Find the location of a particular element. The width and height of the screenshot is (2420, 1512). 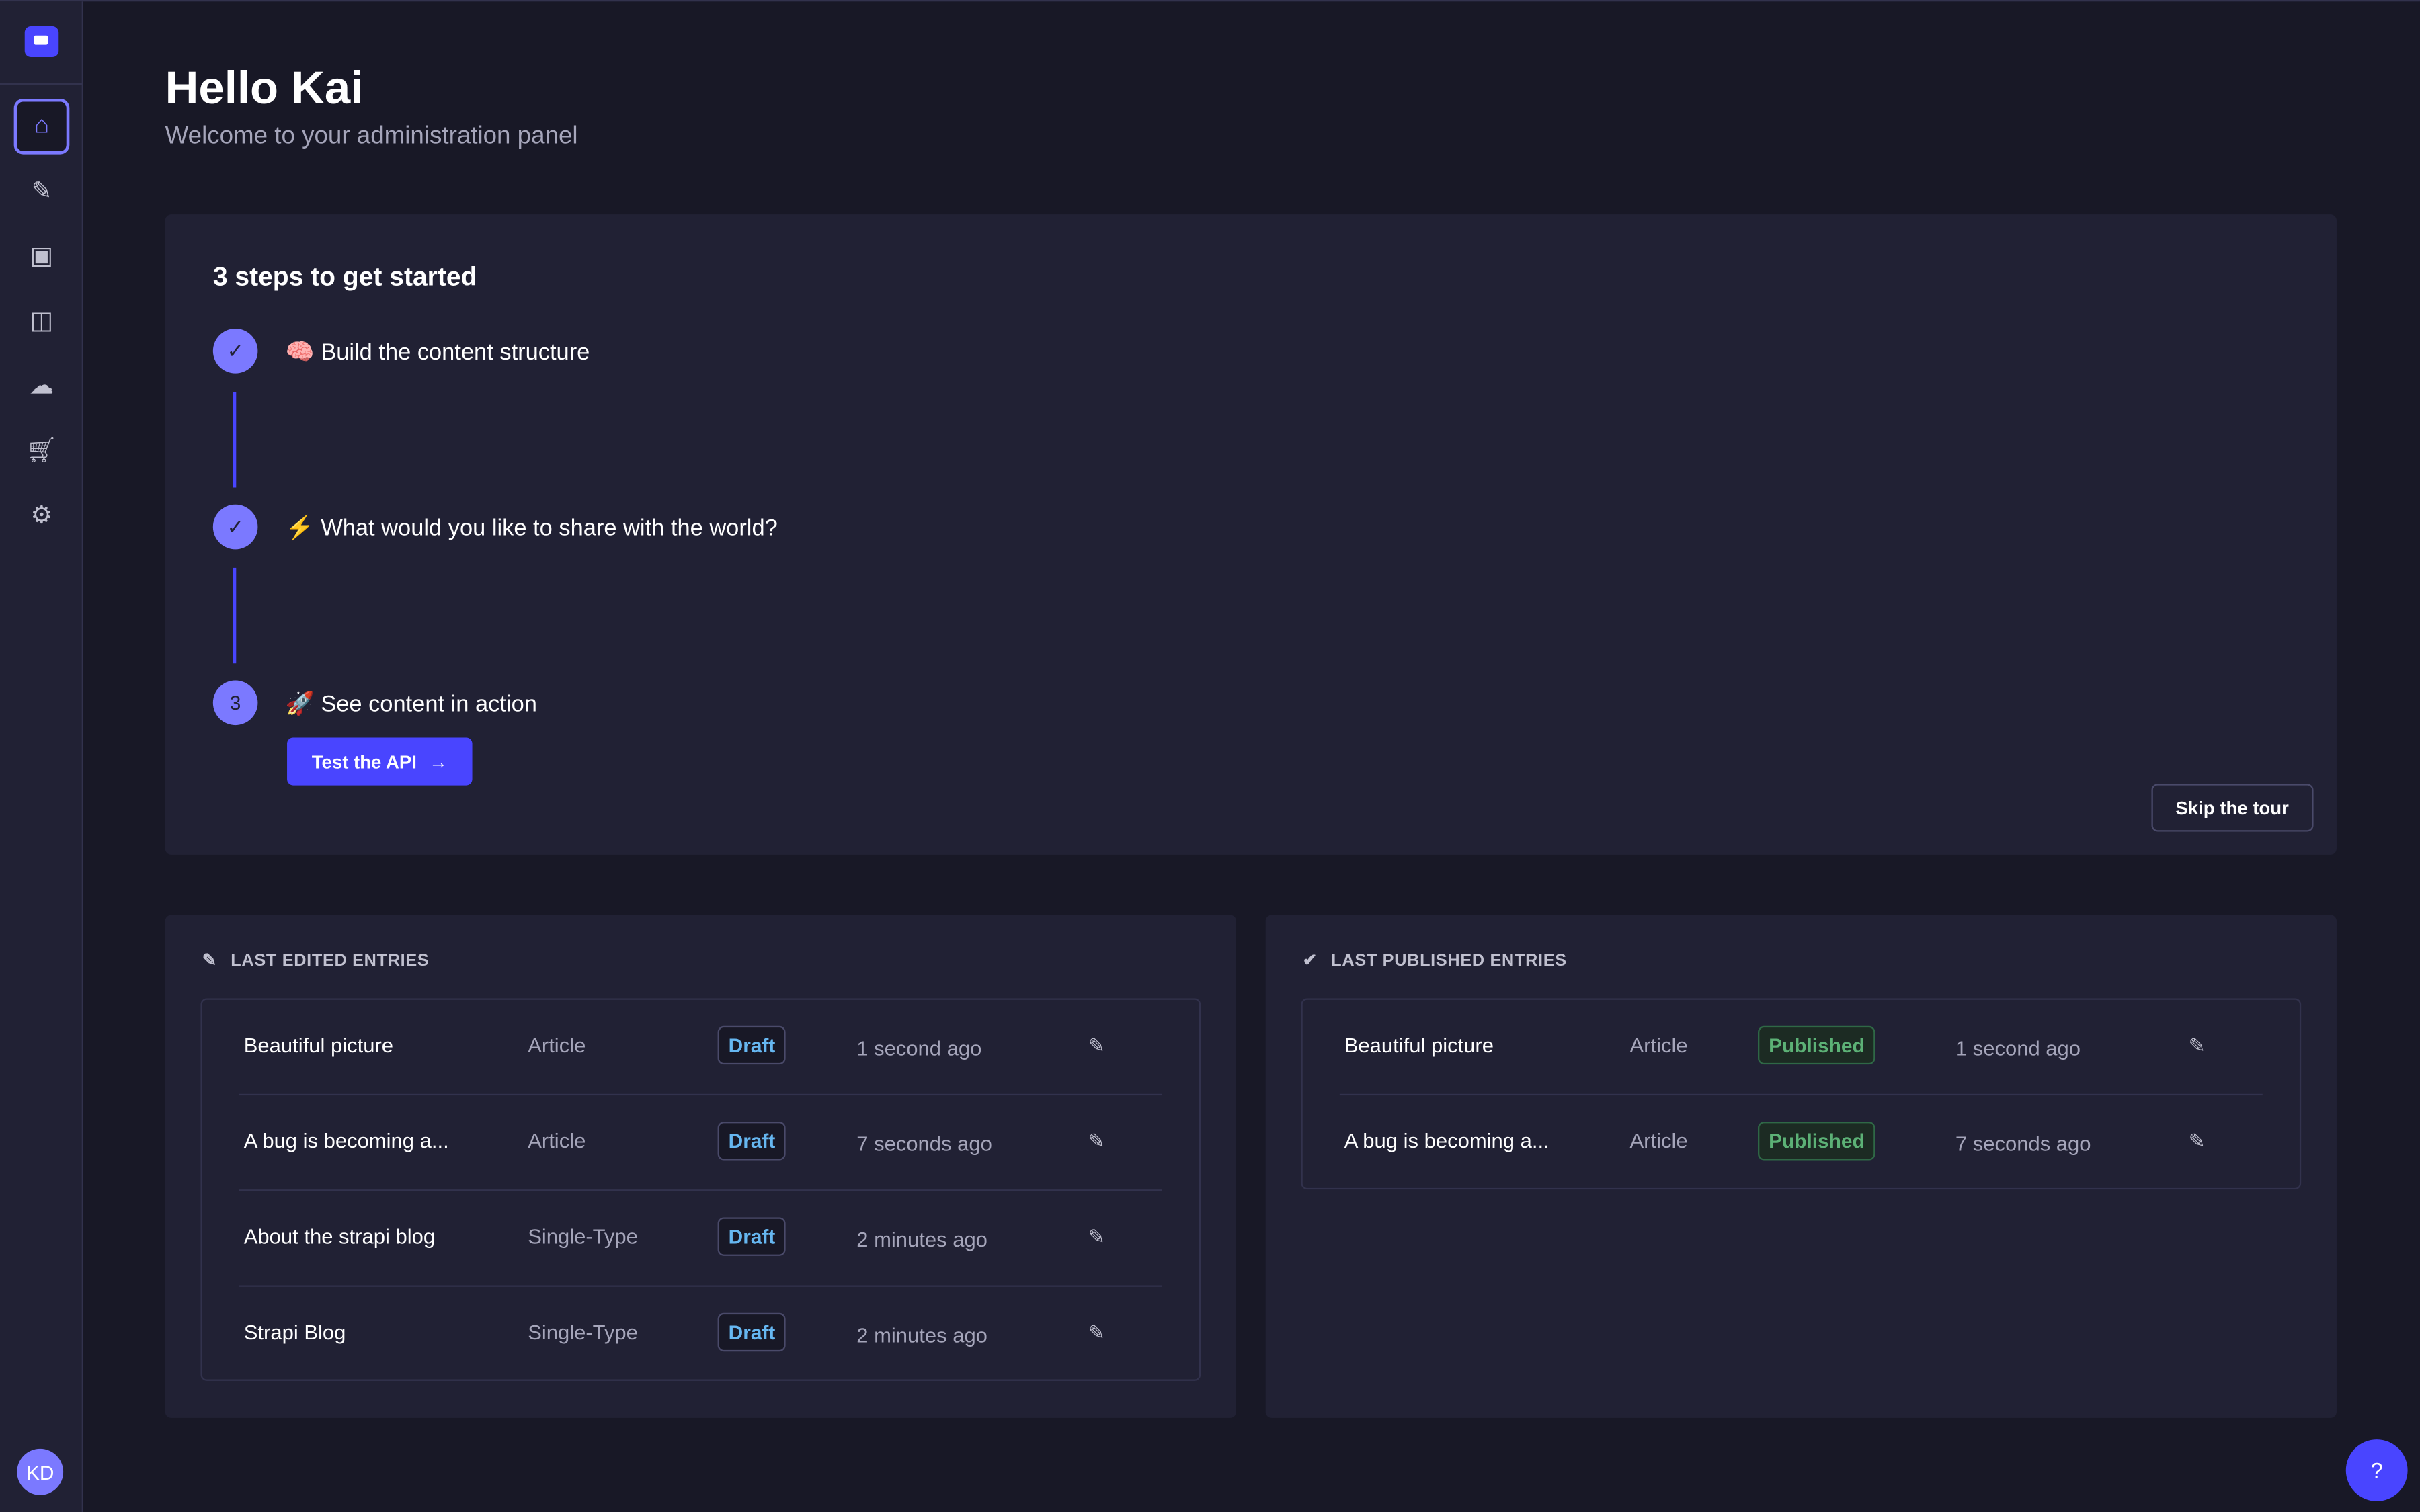

cloud-icon: ☁ is located at coordinates (41, 386).